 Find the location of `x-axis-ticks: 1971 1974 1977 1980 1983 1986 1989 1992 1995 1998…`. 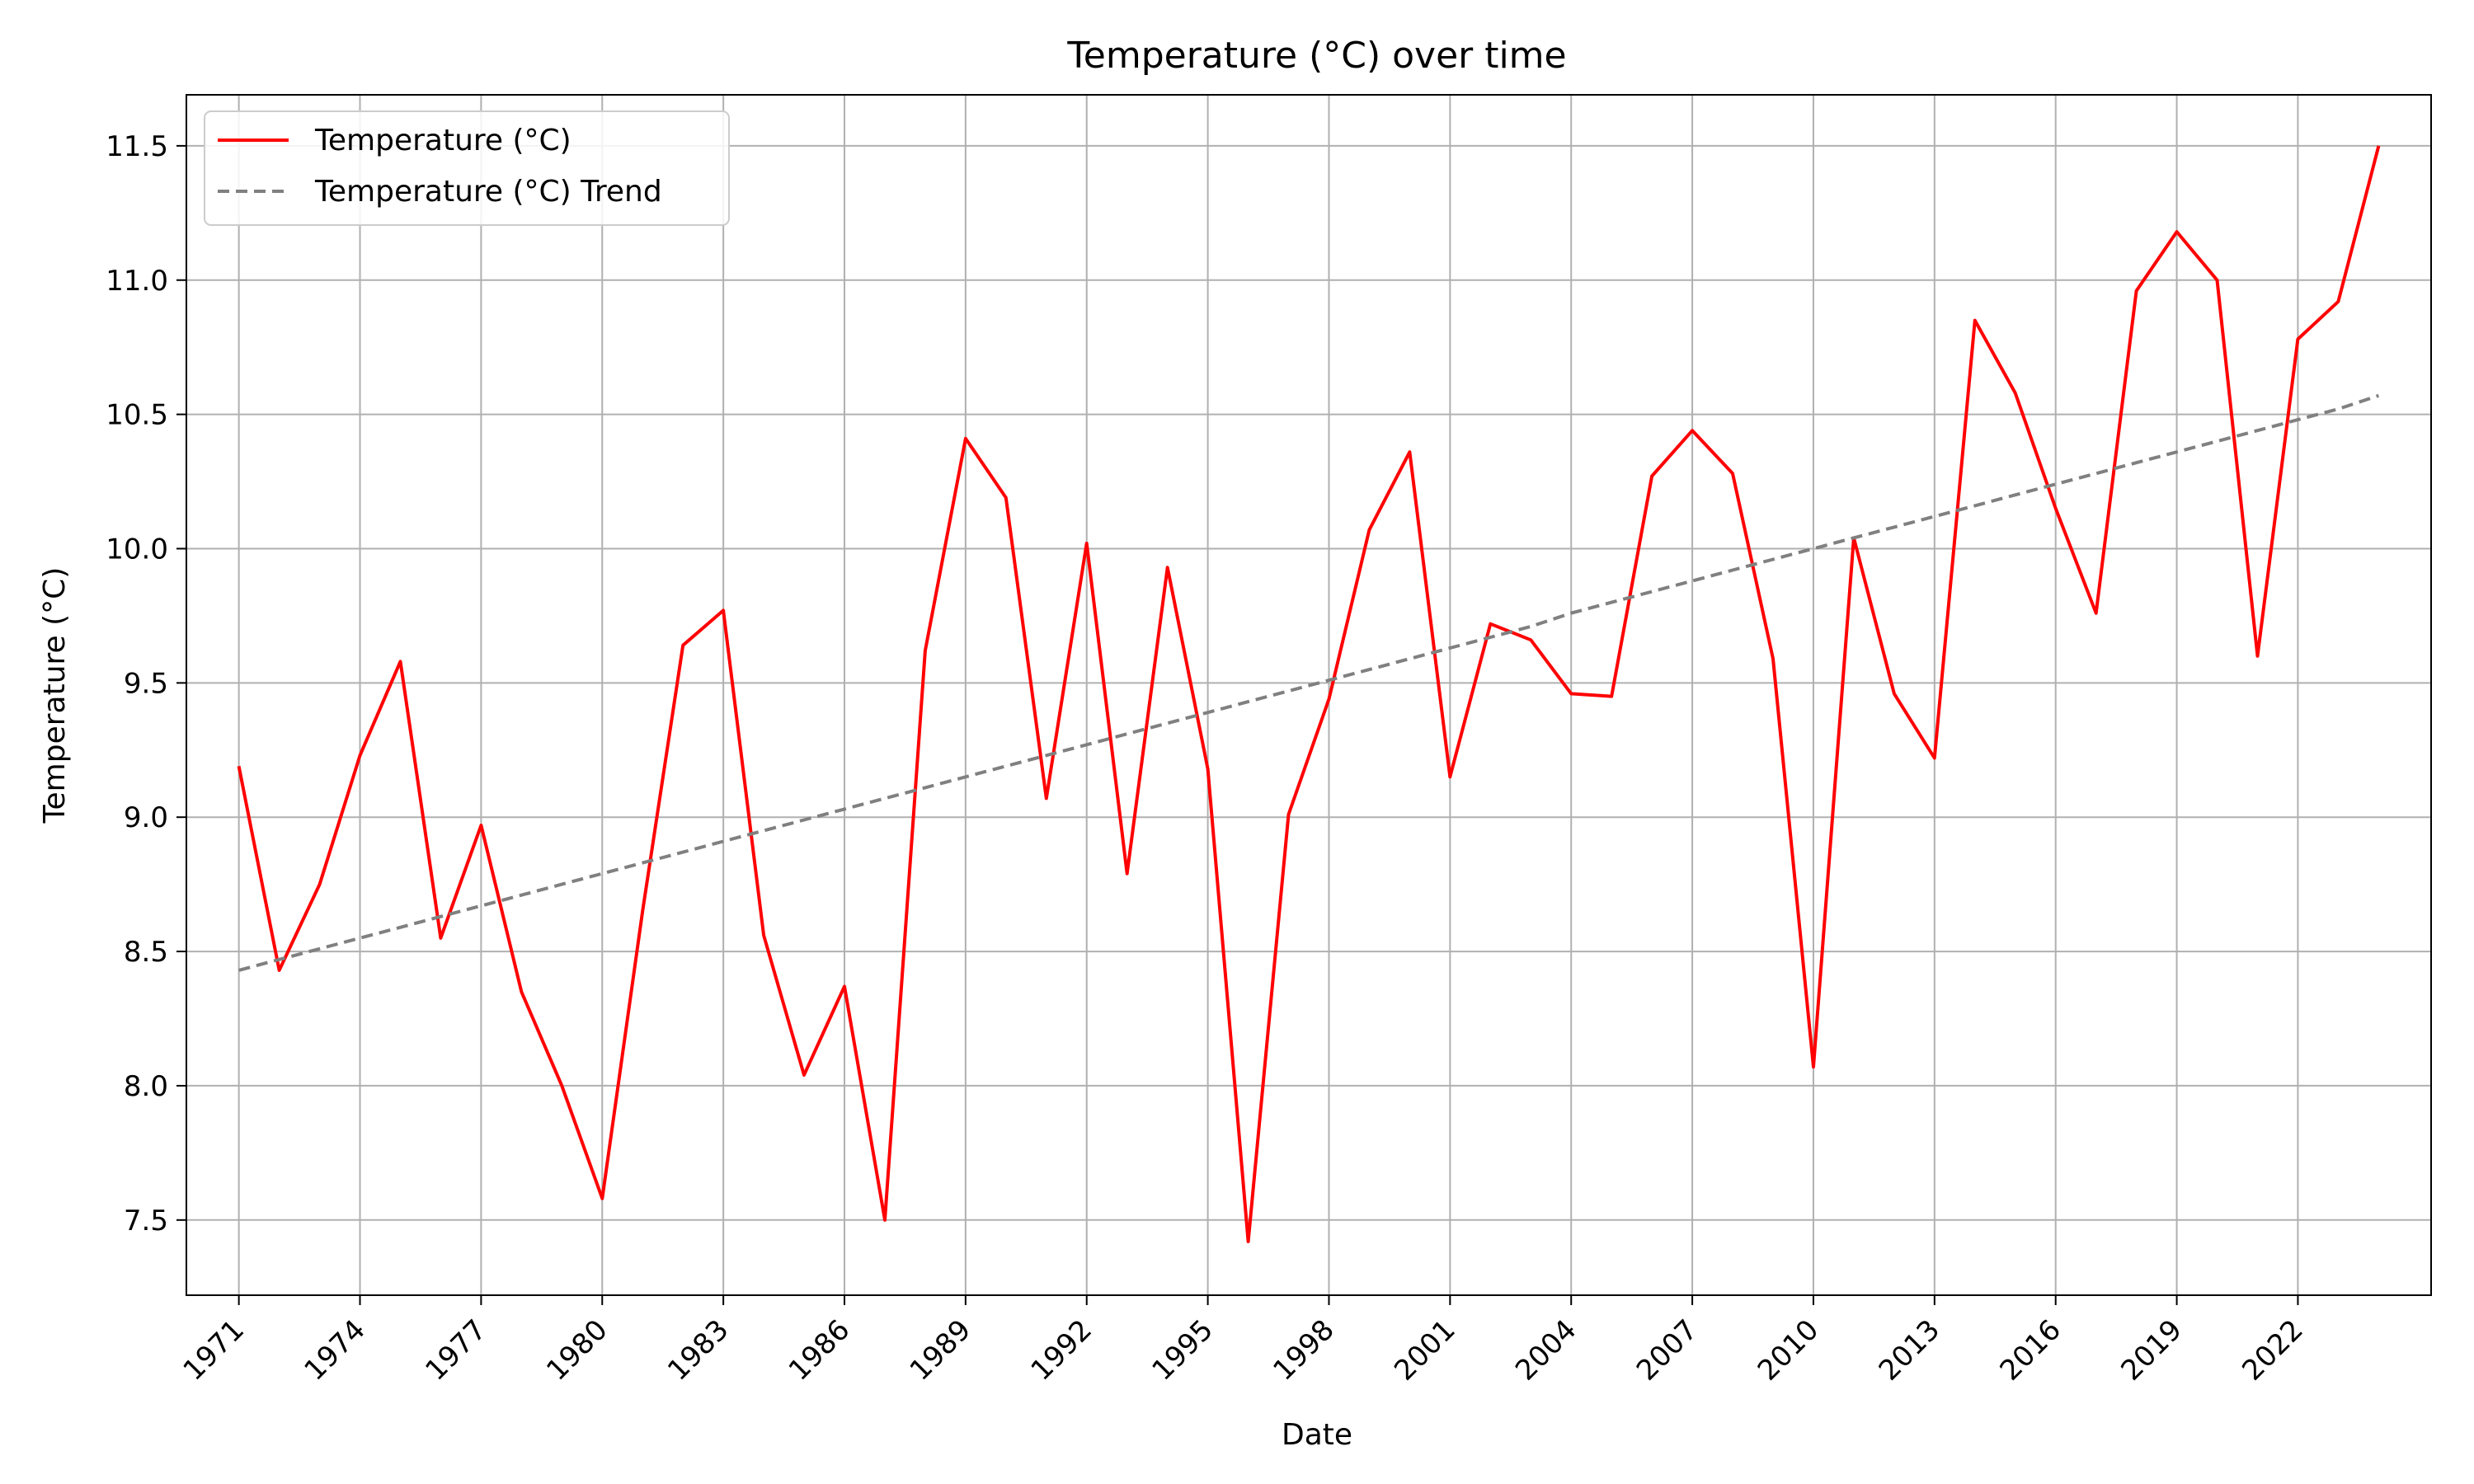

x-axis-ticks: 1971 1974 1977 1980 1983 1986 1989 1992 1995 1998… is located at coordinates (1243, 1341).